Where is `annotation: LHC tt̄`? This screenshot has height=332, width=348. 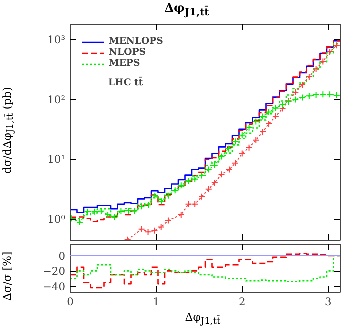
annotation: LHC tt̄ is located at coordinates (126, 82).